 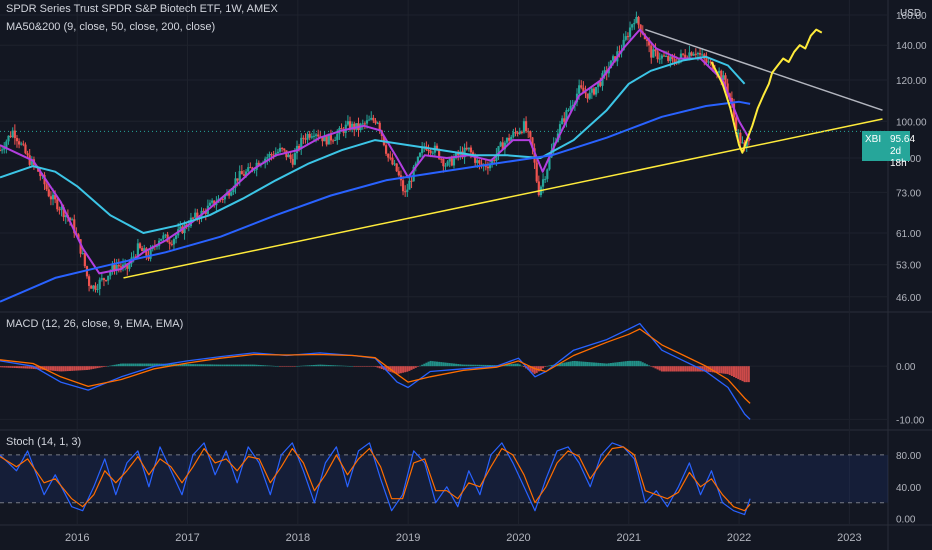 I want to click on price-tag-time: 2d 18h, so click(x=898, y=157).